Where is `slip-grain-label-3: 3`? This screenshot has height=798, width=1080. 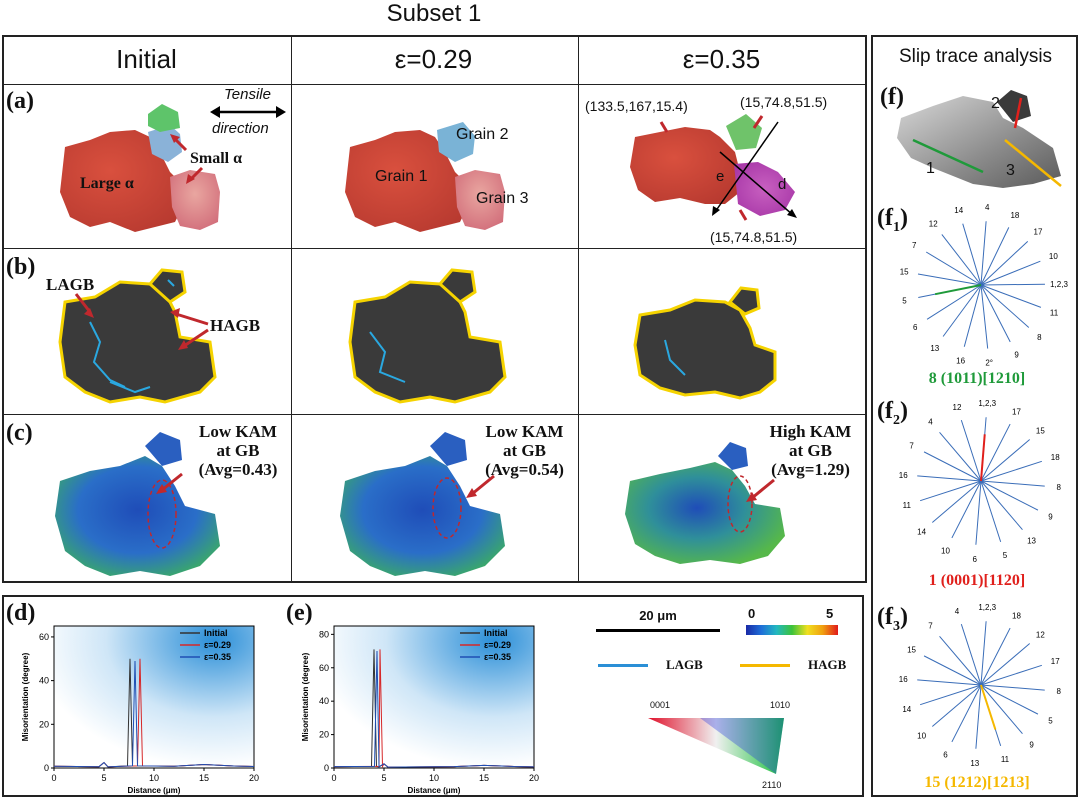
slip-grain-label-3: 3 is located at coordinates (1010, 170).